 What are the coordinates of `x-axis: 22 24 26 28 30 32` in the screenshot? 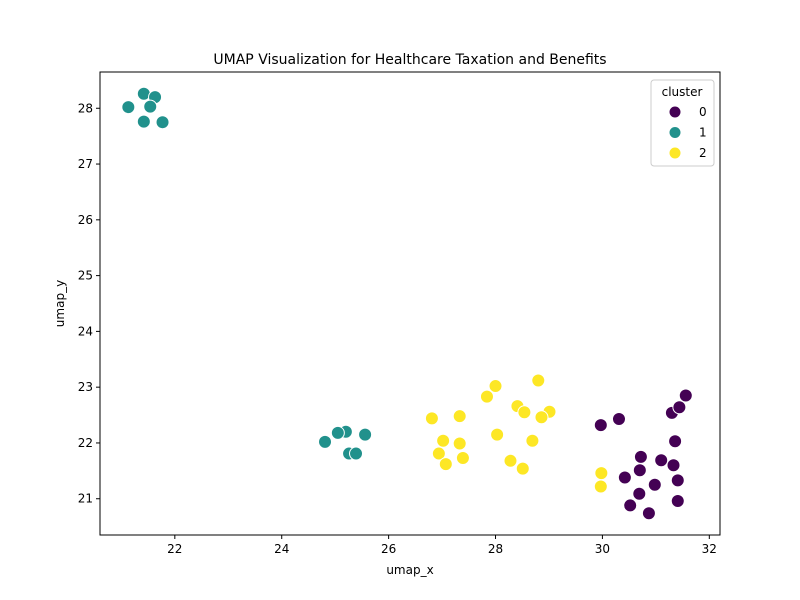 It's located at (442, 545).